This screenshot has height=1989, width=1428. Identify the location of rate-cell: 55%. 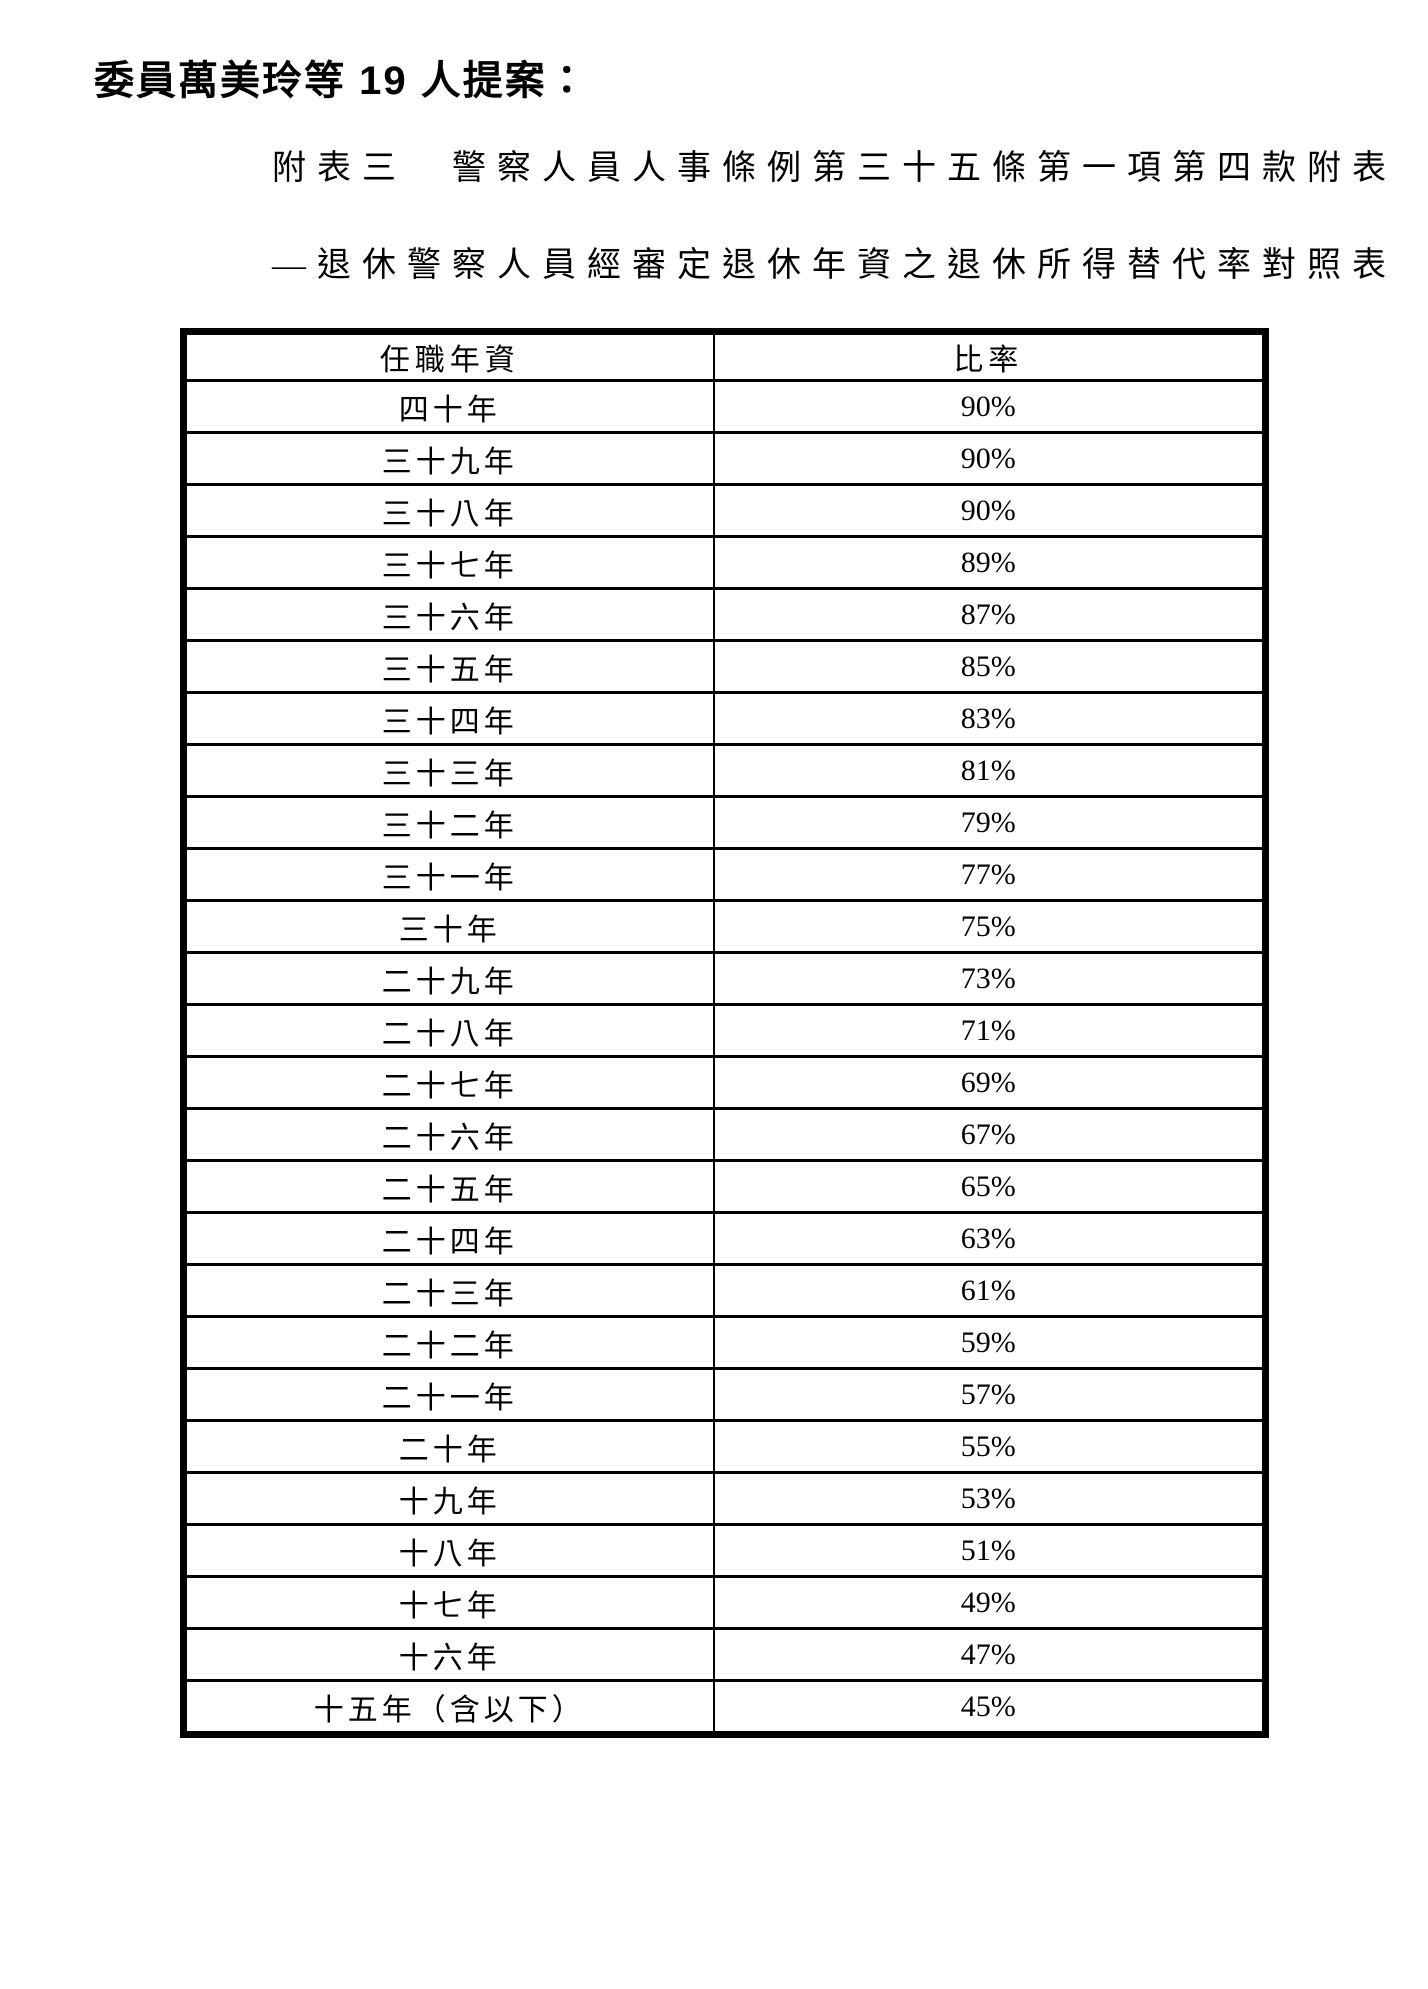
(989, 1446).